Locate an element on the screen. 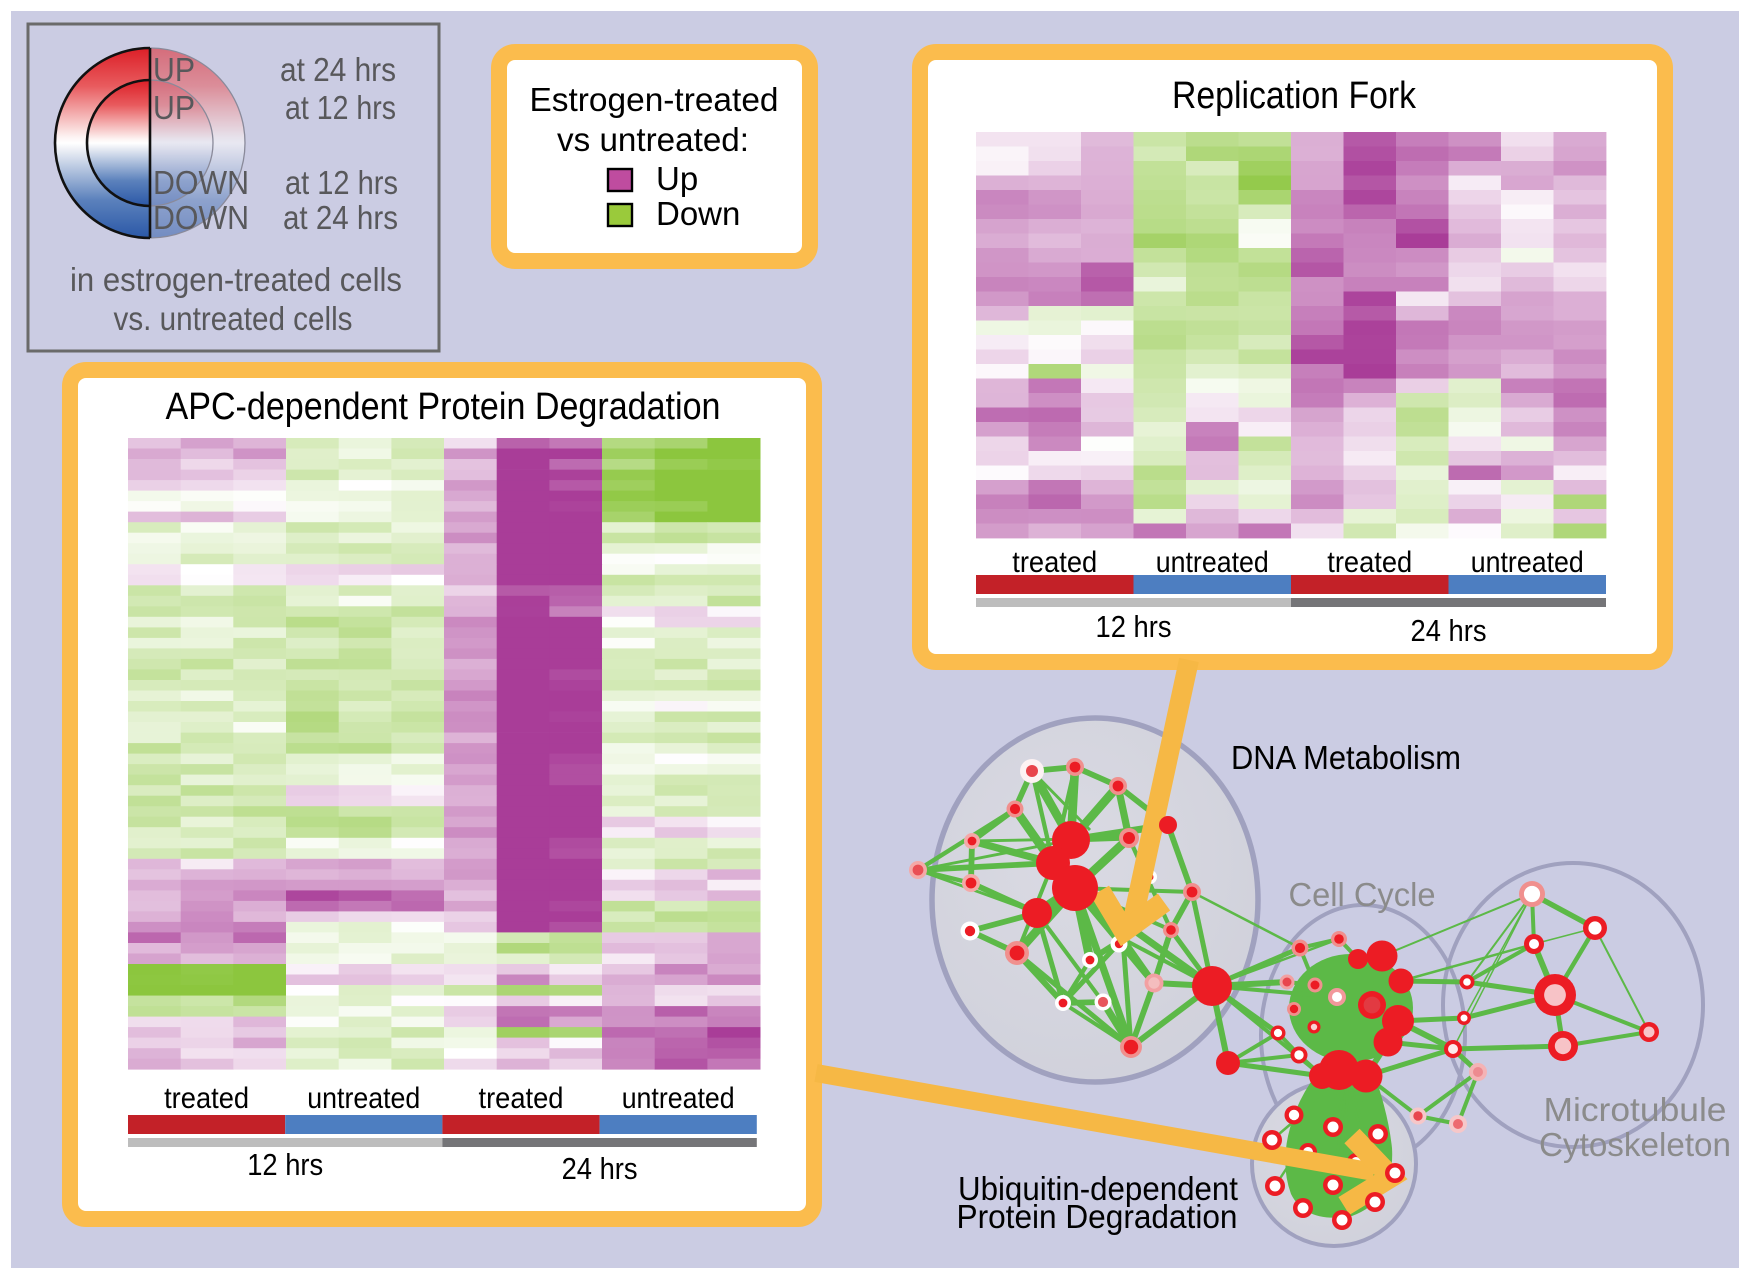 Image resolution: width=1750 pixels, height=1284 pixels. svg-text: in estrogen-treated cells is located at coordinates (236, 279).